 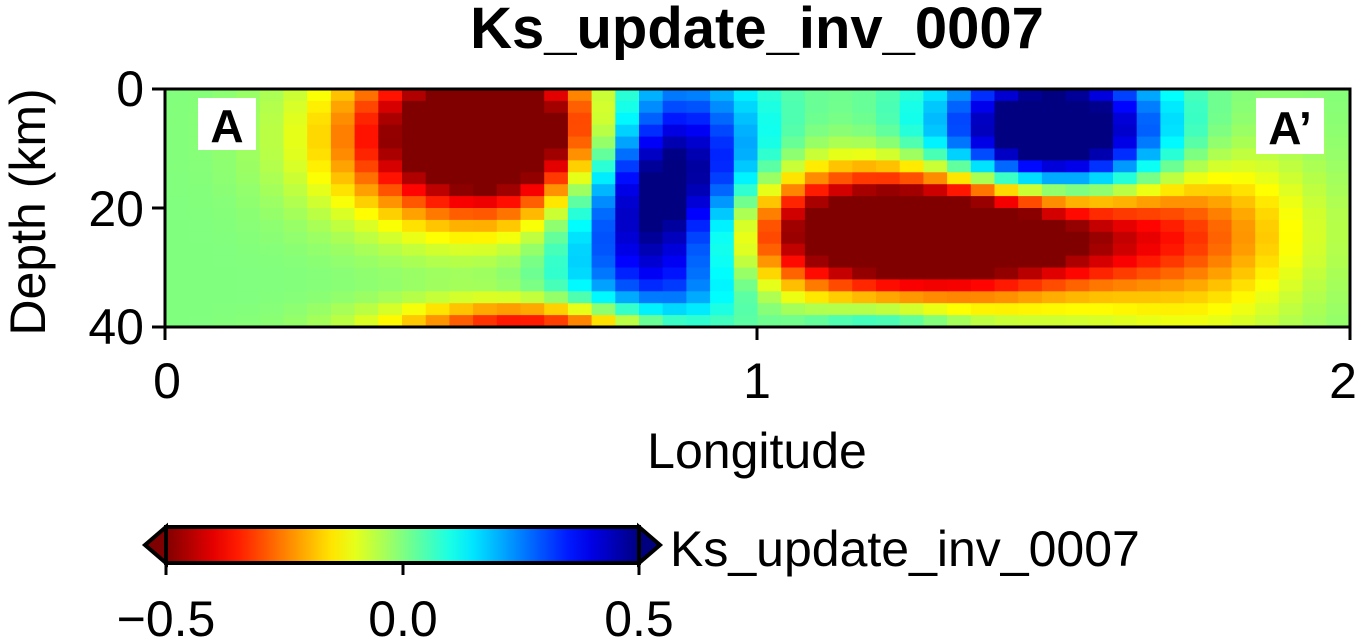 I want to click on x-tick-label-1: 1, so click(x=757, y=381).